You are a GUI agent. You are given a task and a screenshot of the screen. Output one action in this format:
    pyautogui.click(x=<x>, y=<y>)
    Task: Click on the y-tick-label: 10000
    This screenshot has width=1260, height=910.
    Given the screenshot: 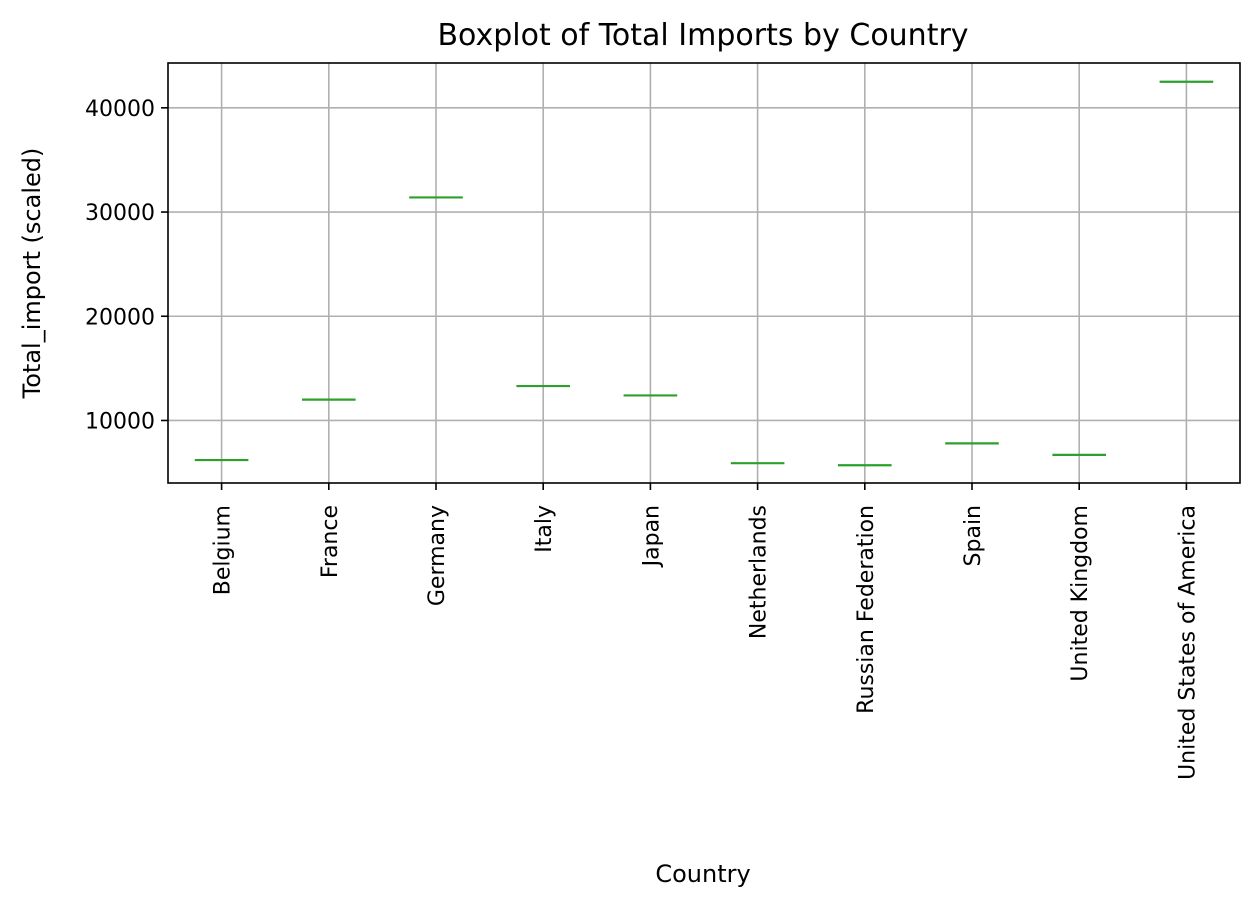 What is the action you would take?
    pyautogui.click(x=120, y=421)
    